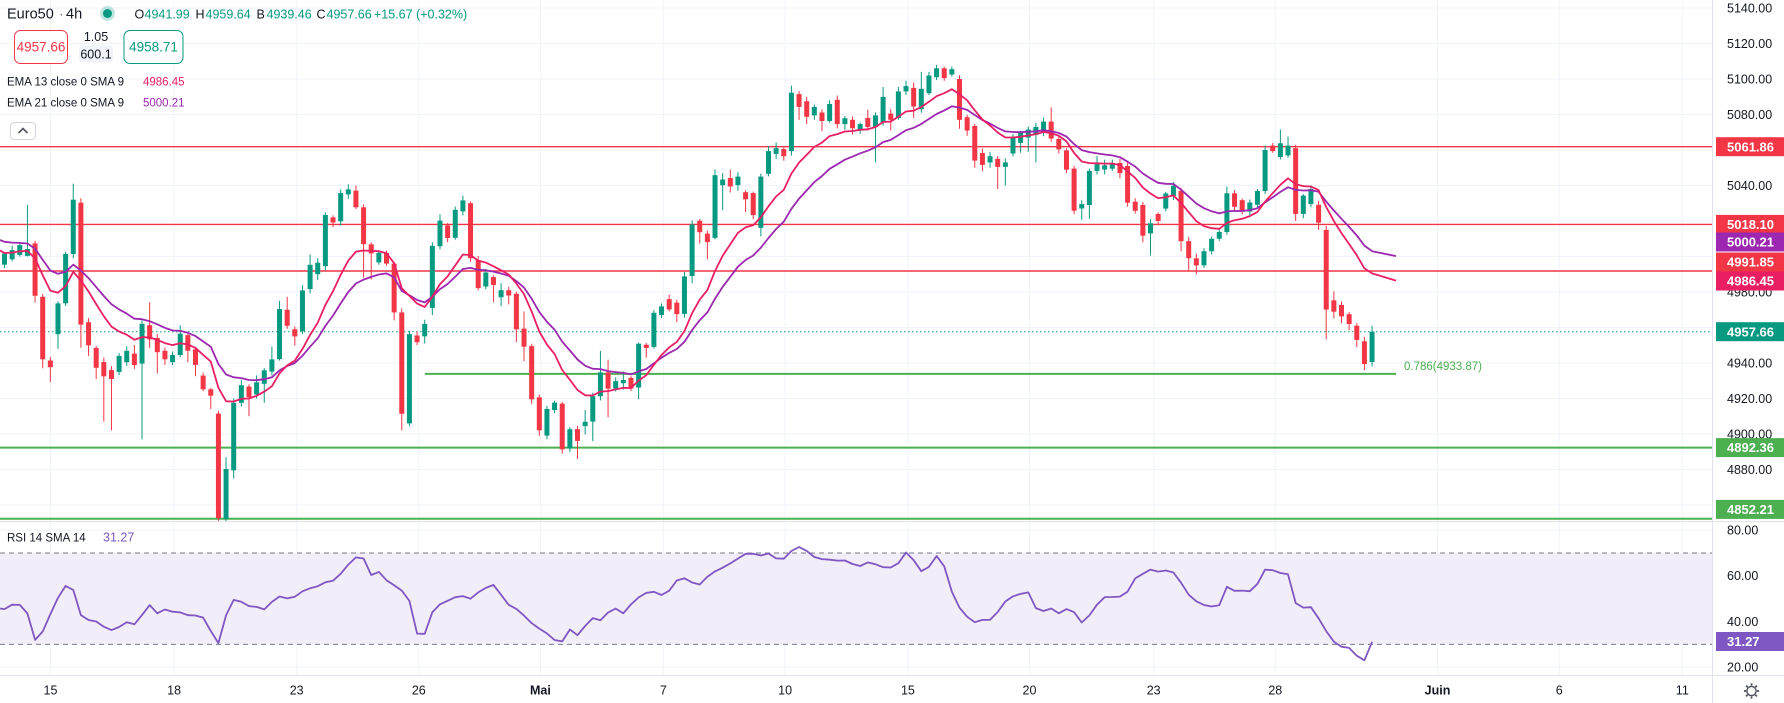 The width and height of the screenshot is (1784, 703). I want to click on svg-text: 5140.00, so click(1749, 8).